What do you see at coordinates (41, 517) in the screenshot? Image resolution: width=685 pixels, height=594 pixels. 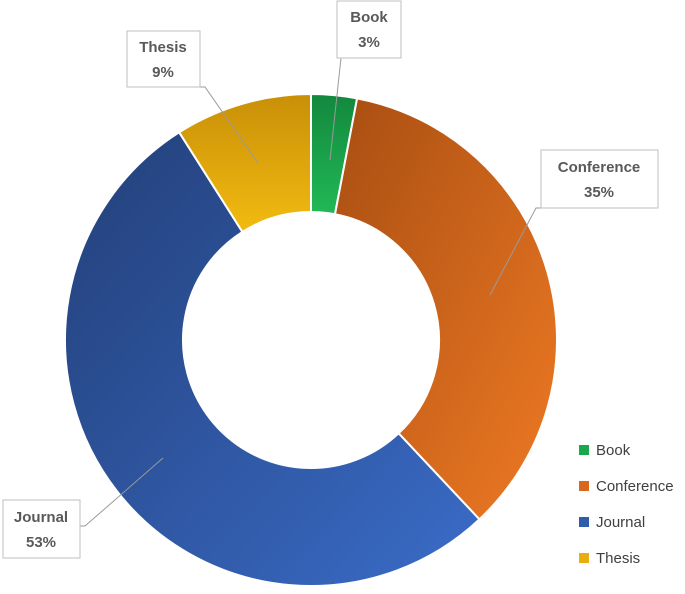 I see `journal-callout-name: Journal` at bounding box center [41, 517].